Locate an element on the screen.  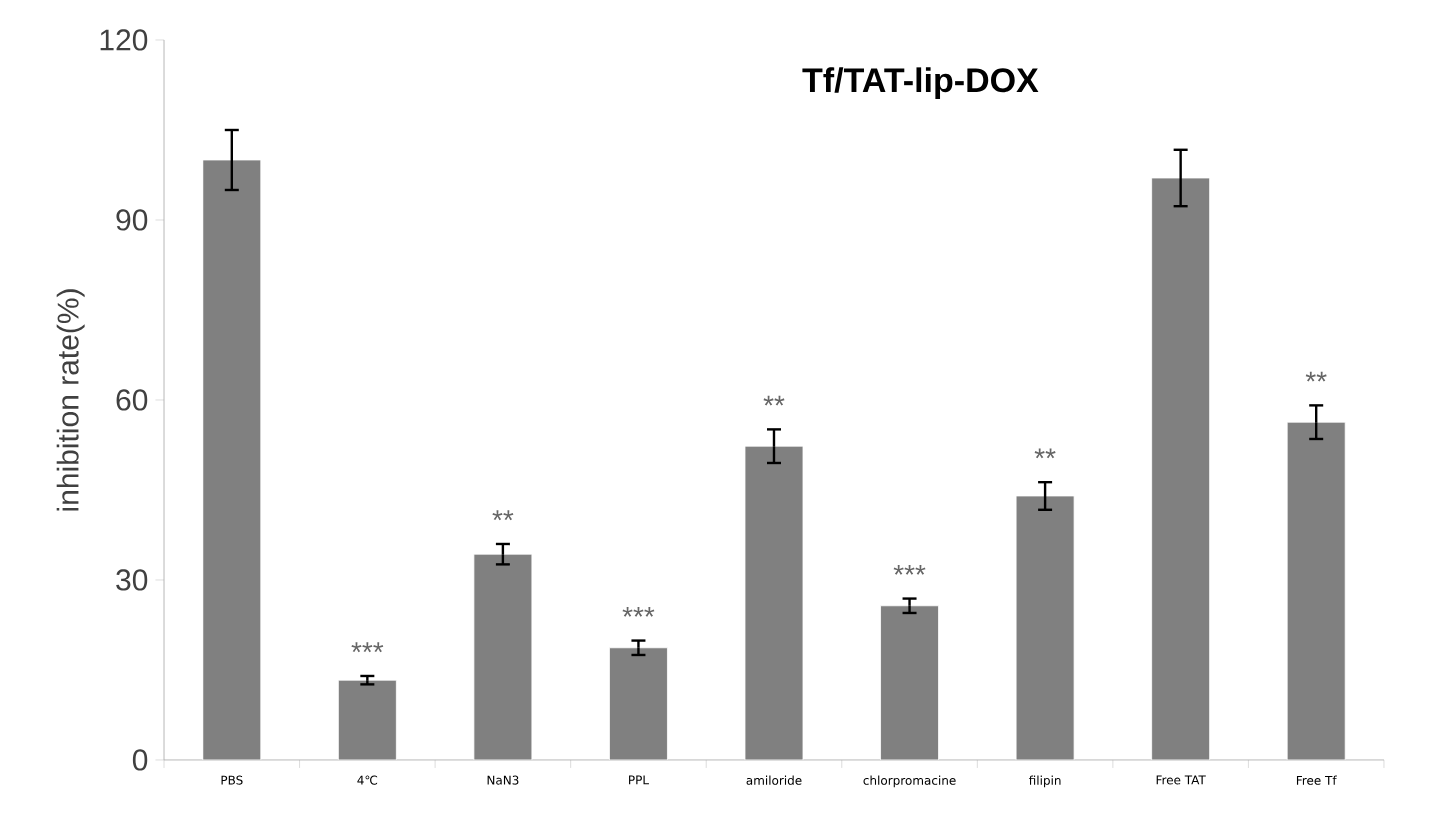
y-tick-label: 60 is located at coordinates (132, 400).